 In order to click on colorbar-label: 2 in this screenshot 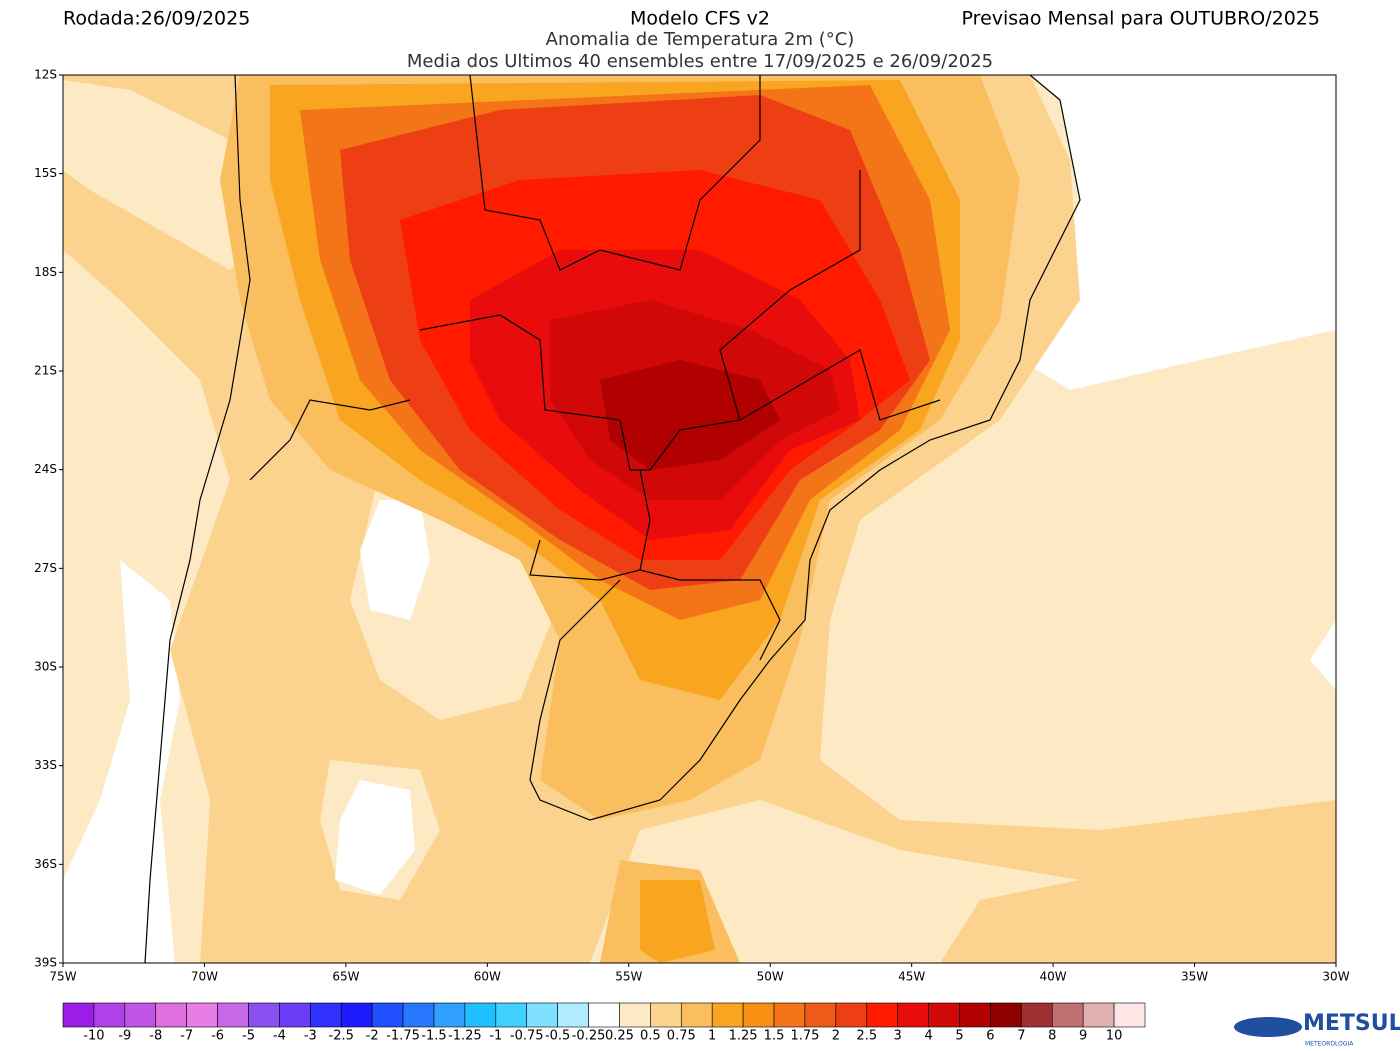, I will do `click(836, 1036)`.